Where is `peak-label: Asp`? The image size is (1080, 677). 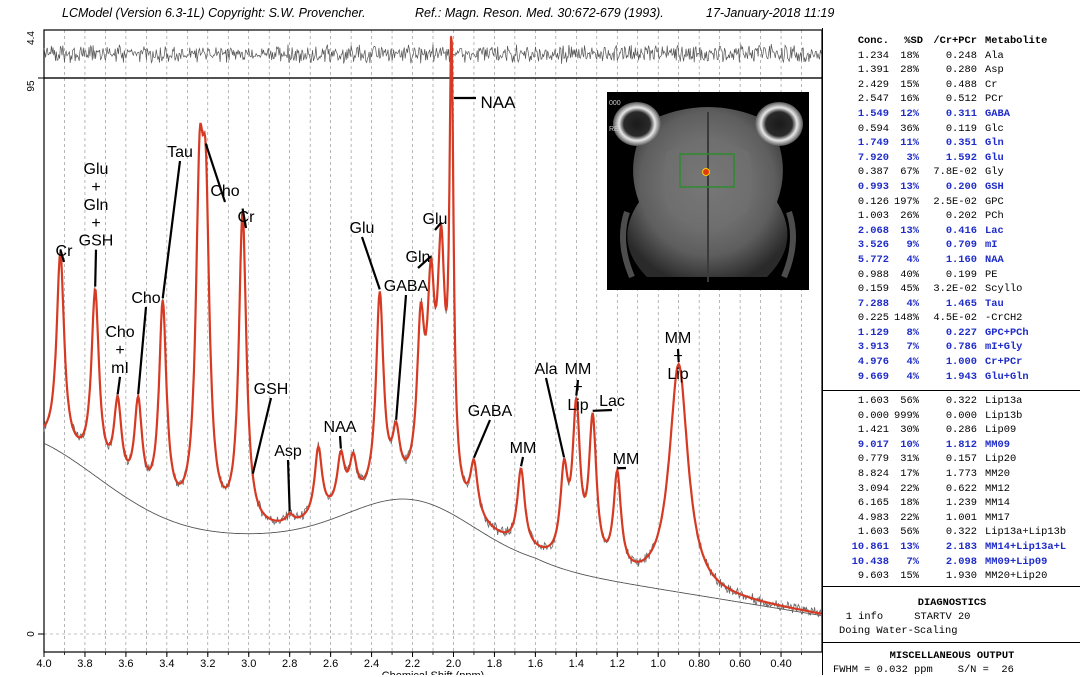
peak-label: Asp is located at coordinates (288, 451).